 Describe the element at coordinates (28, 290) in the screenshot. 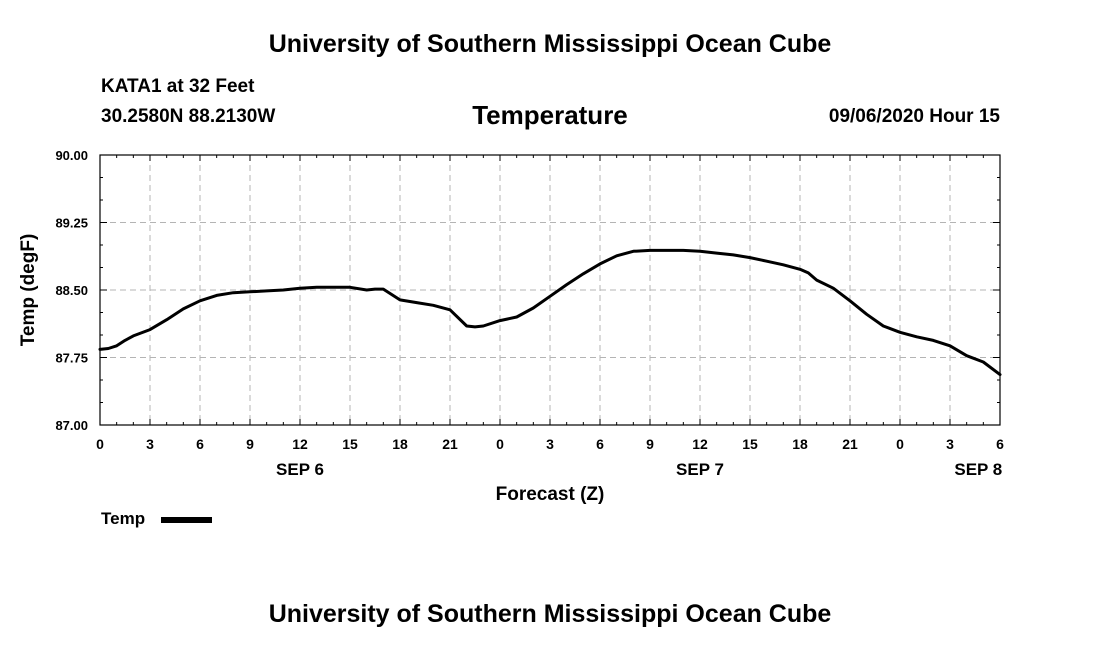

I see `y-axis-label: Temp (degF)` at that location.